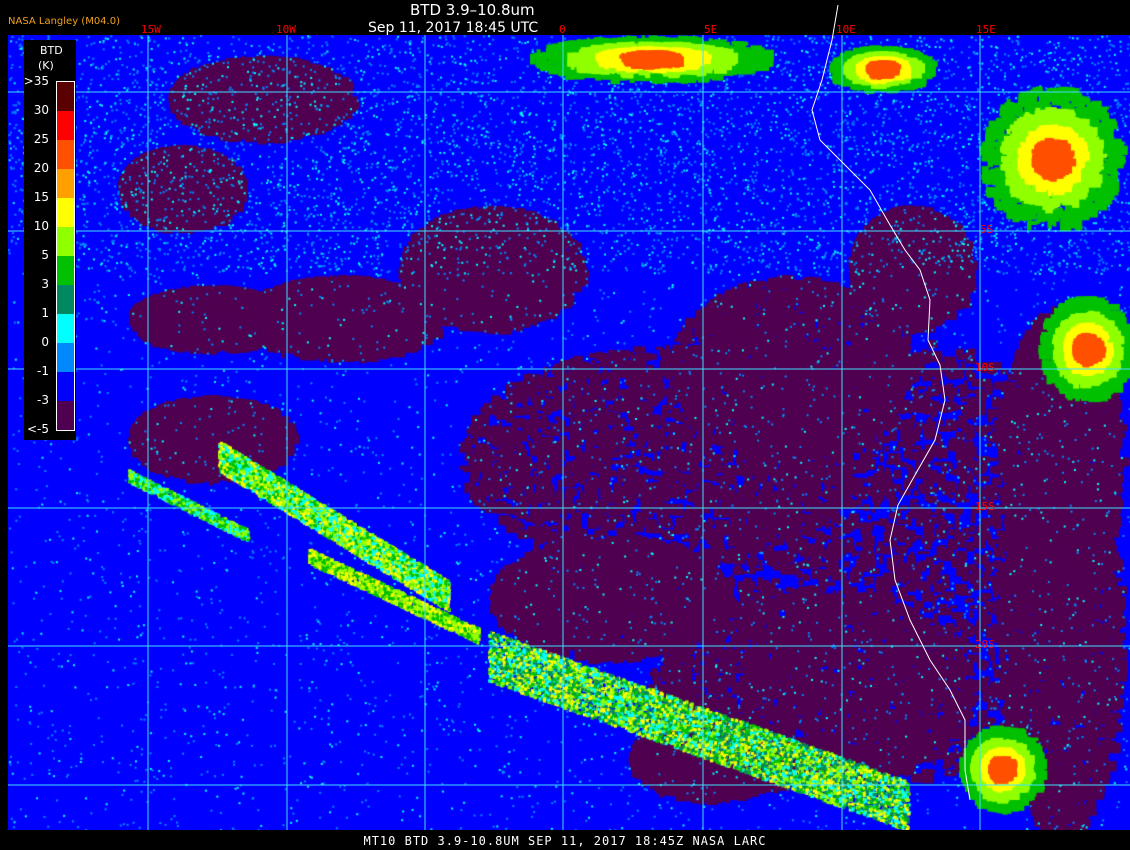 The image size is (1130, 850). What do you see at coordinates (41, 110) in the screenshot?
I see `legend-label: 30` at bounding box center [41, 110].